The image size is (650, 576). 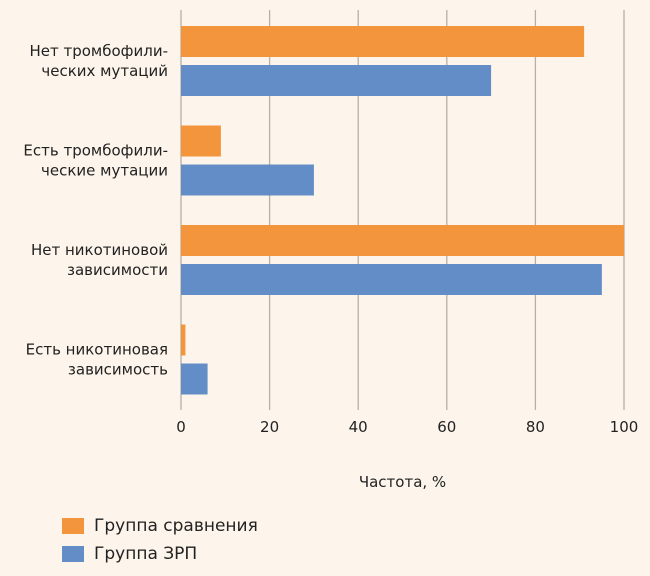 I want to click on legend-item-comparison: Группа сравнения, so click(x=160, y=526).